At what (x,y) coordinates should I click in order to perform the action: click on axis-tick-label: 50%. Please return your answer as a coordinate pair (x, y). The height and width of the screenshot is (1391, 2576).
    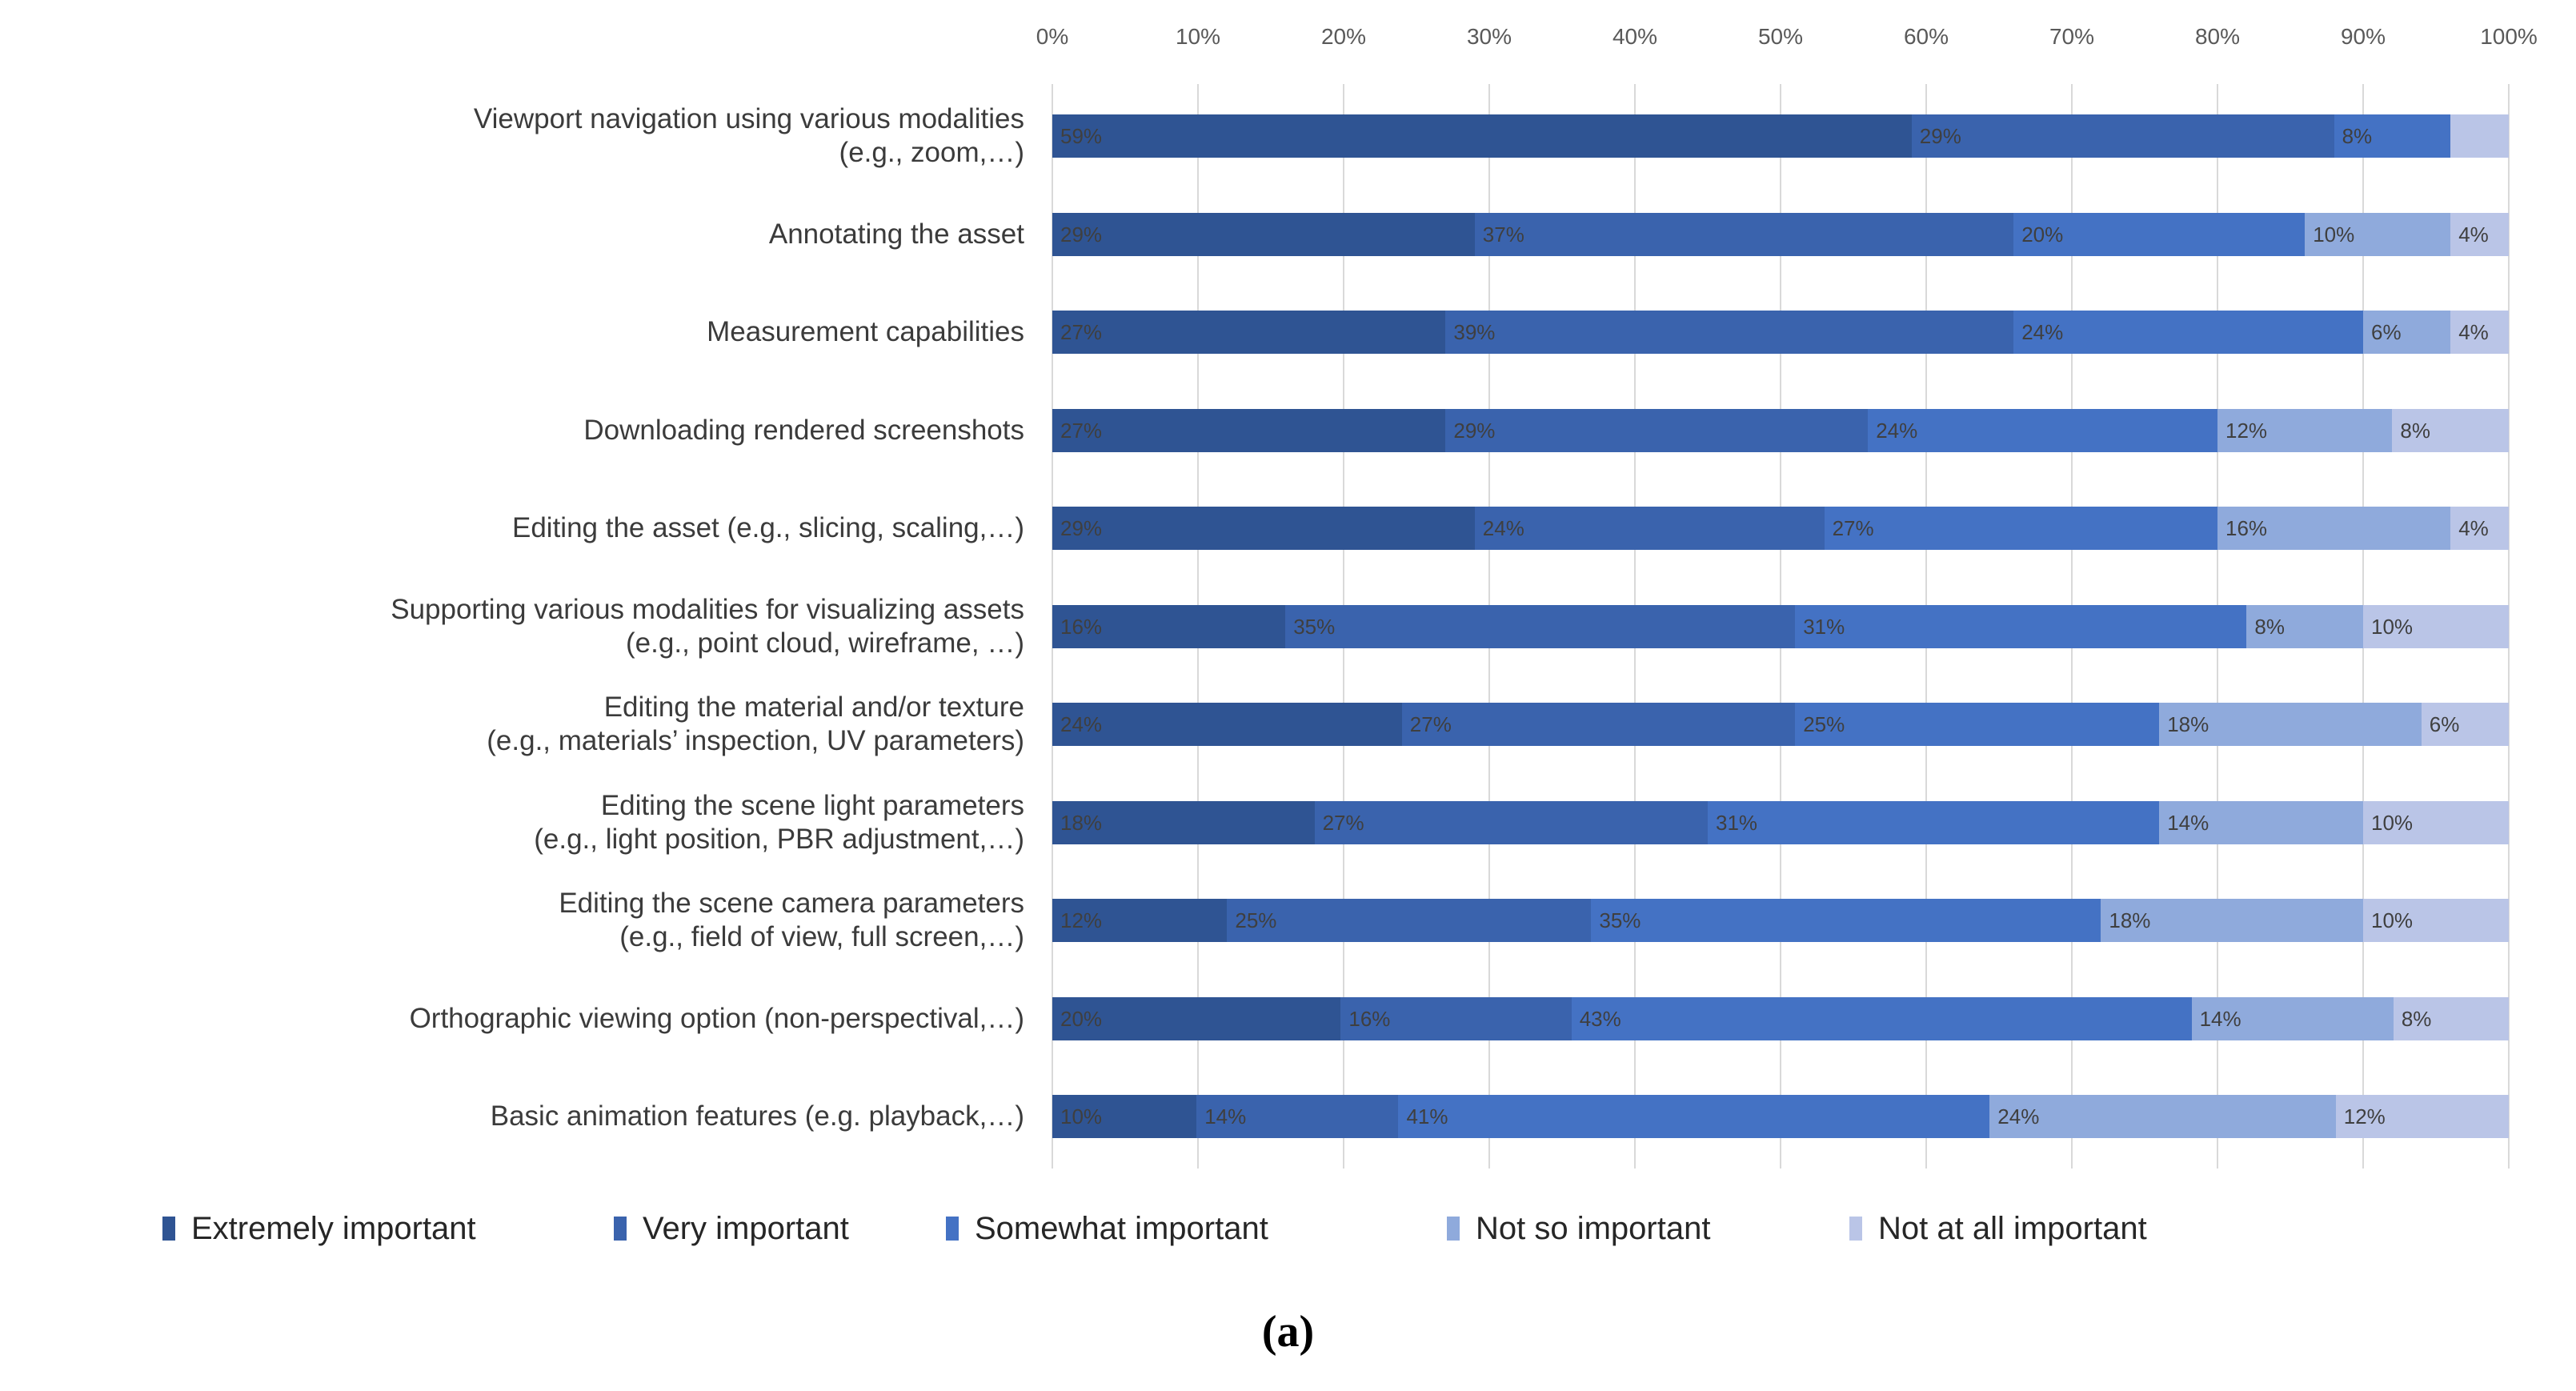
    Looking at the image, I should click on (1780, 36).